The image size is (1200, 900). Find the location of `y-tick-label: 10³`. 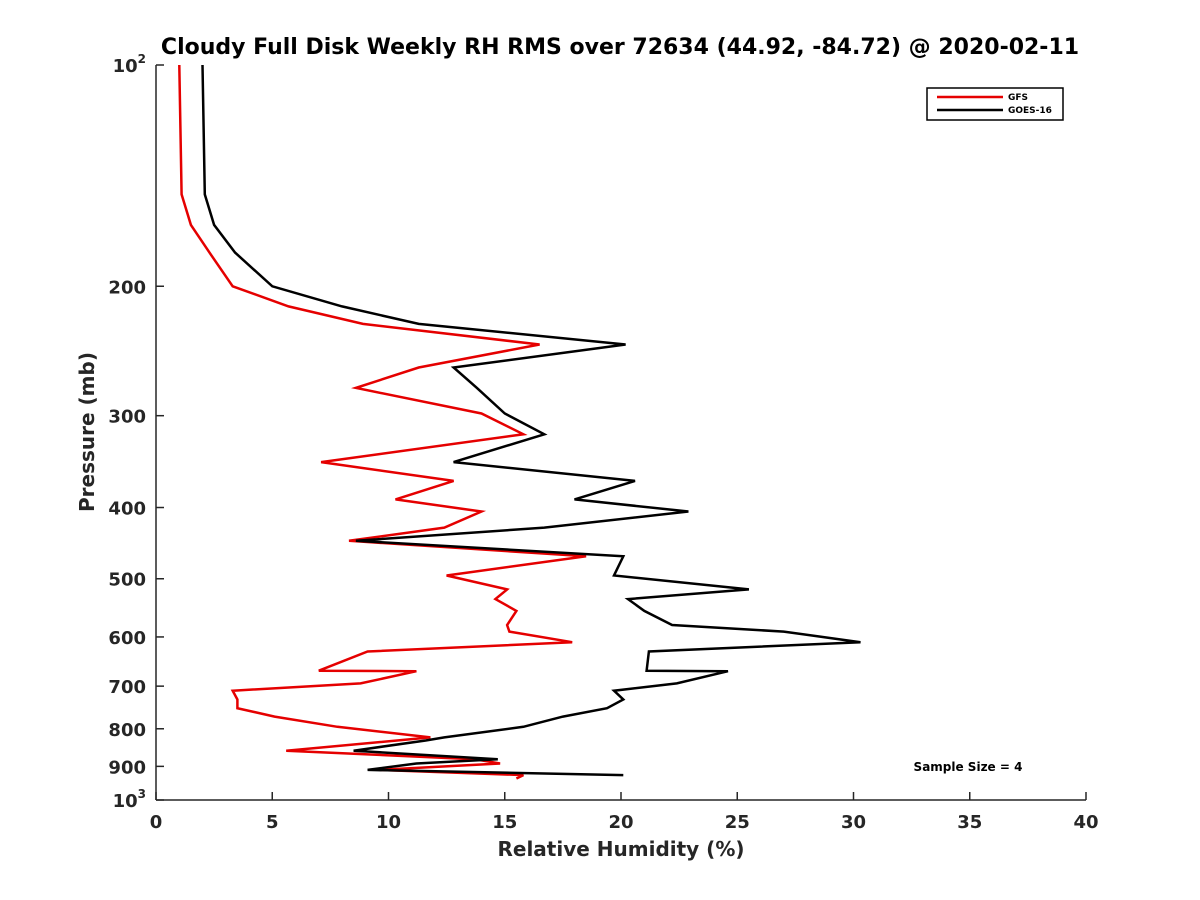

y-tick-label: 10³ is located at coordinates (129, 799).